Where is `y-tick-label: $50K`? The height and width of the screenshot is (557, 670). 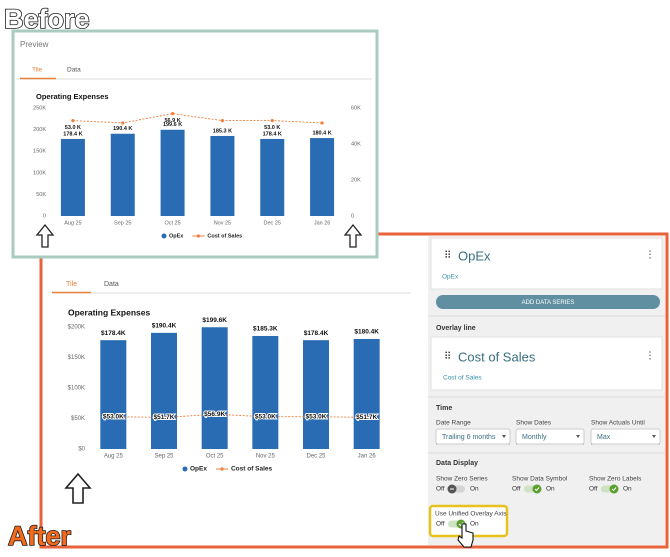
y-tick-label: $50K is located at coordinates (78, 419).